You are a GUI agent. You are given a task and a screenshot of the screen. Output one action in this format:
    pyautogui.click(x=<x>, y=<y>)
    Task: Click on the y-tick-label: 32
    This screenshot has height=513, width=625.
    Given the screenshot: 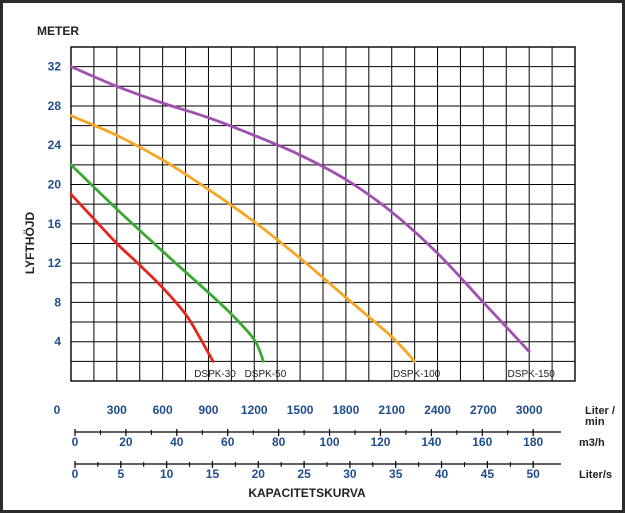 What is the action you would take?
    pyautogui.click(x=55, y=67)
    